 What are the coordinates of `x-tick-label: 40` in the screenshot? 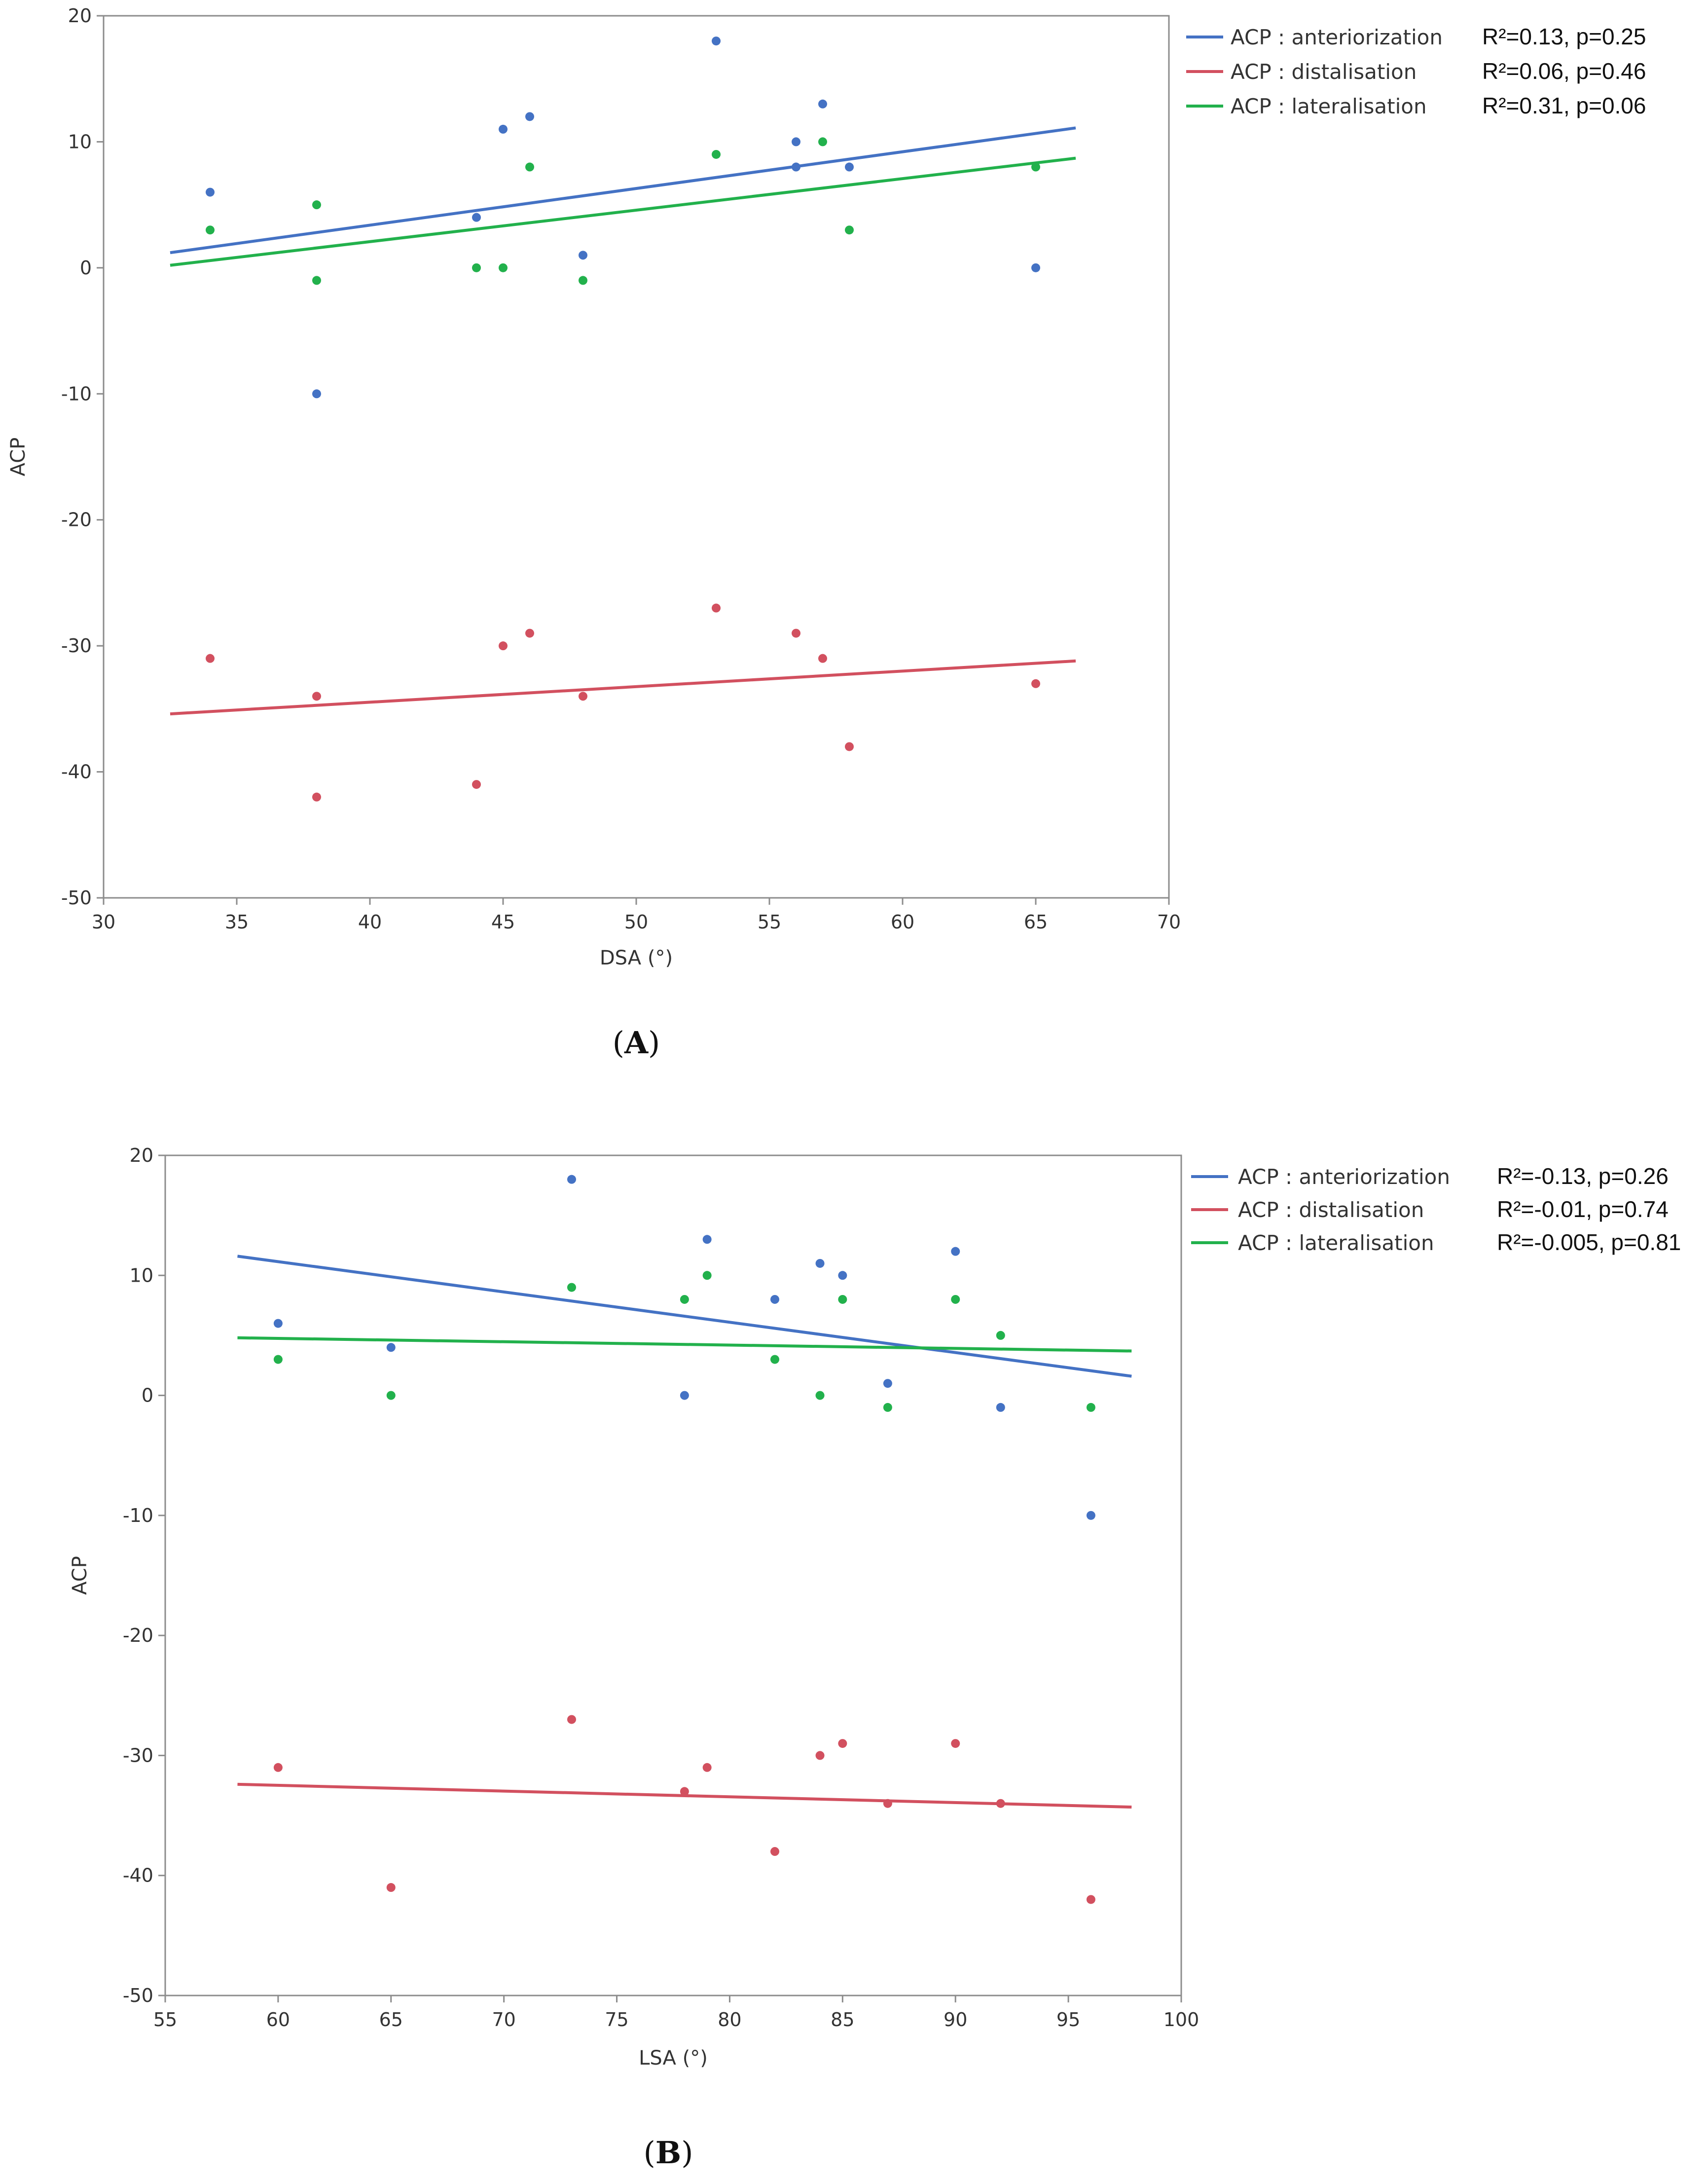 It's located at (370, 922).